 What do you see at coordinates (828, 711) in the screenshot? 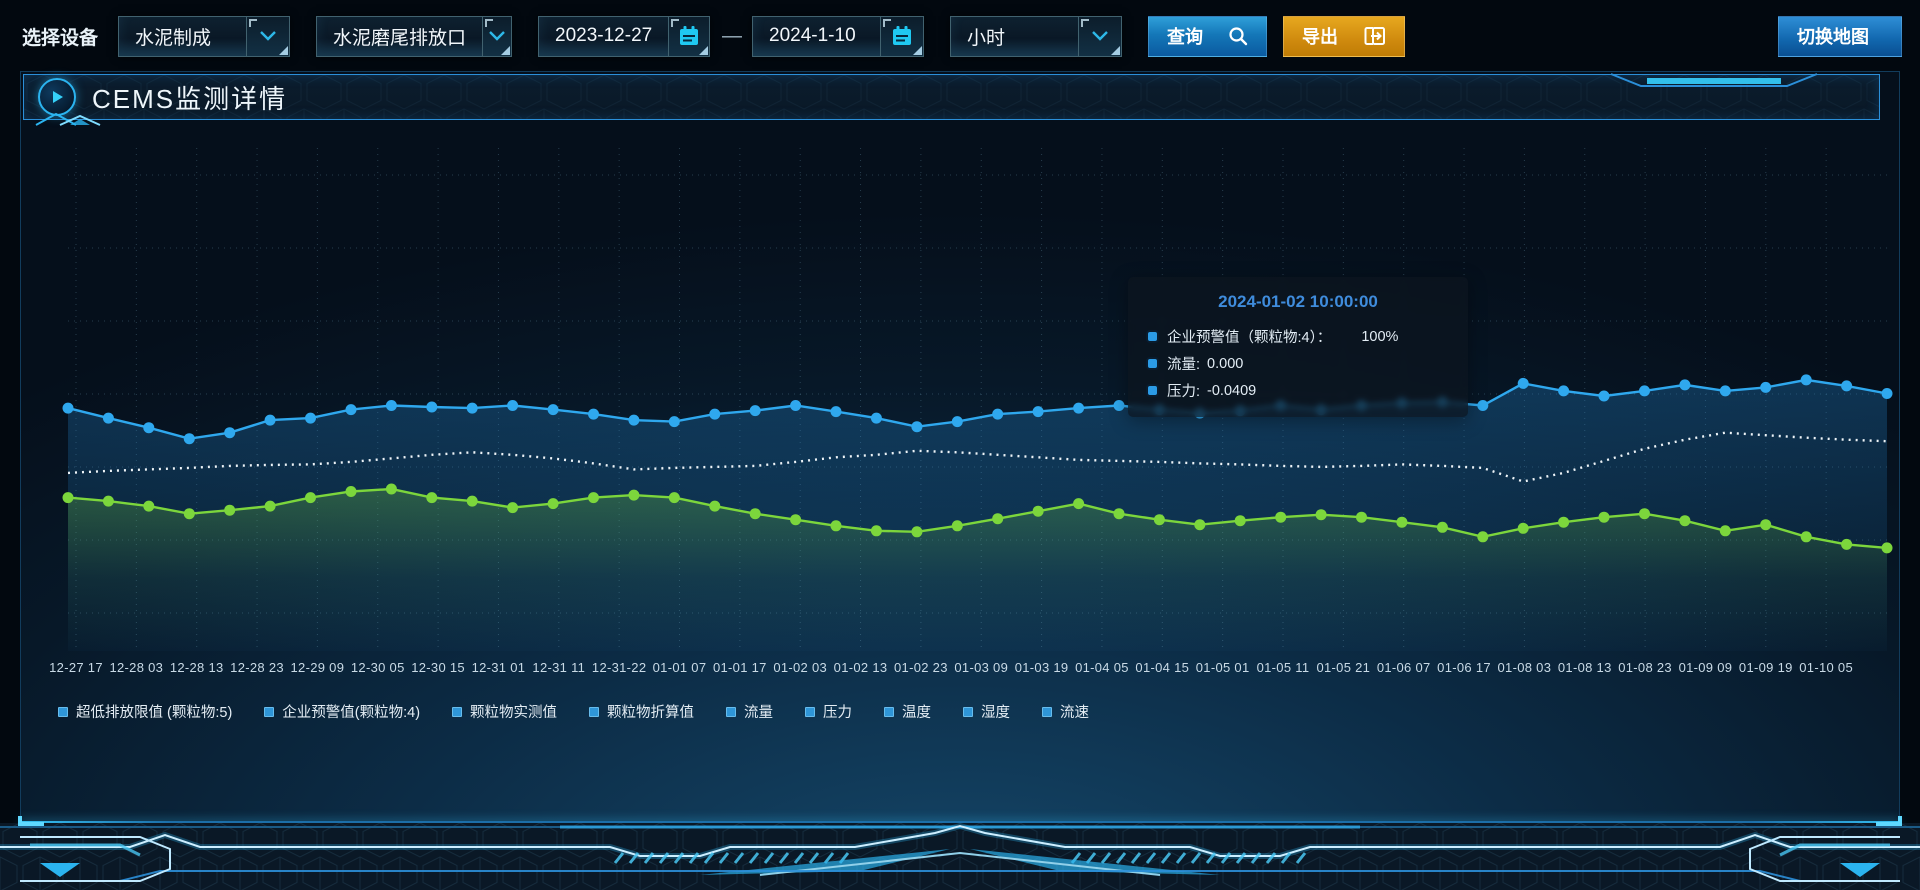
I see `legend-item: 压力` at bounding box center [828, 711].